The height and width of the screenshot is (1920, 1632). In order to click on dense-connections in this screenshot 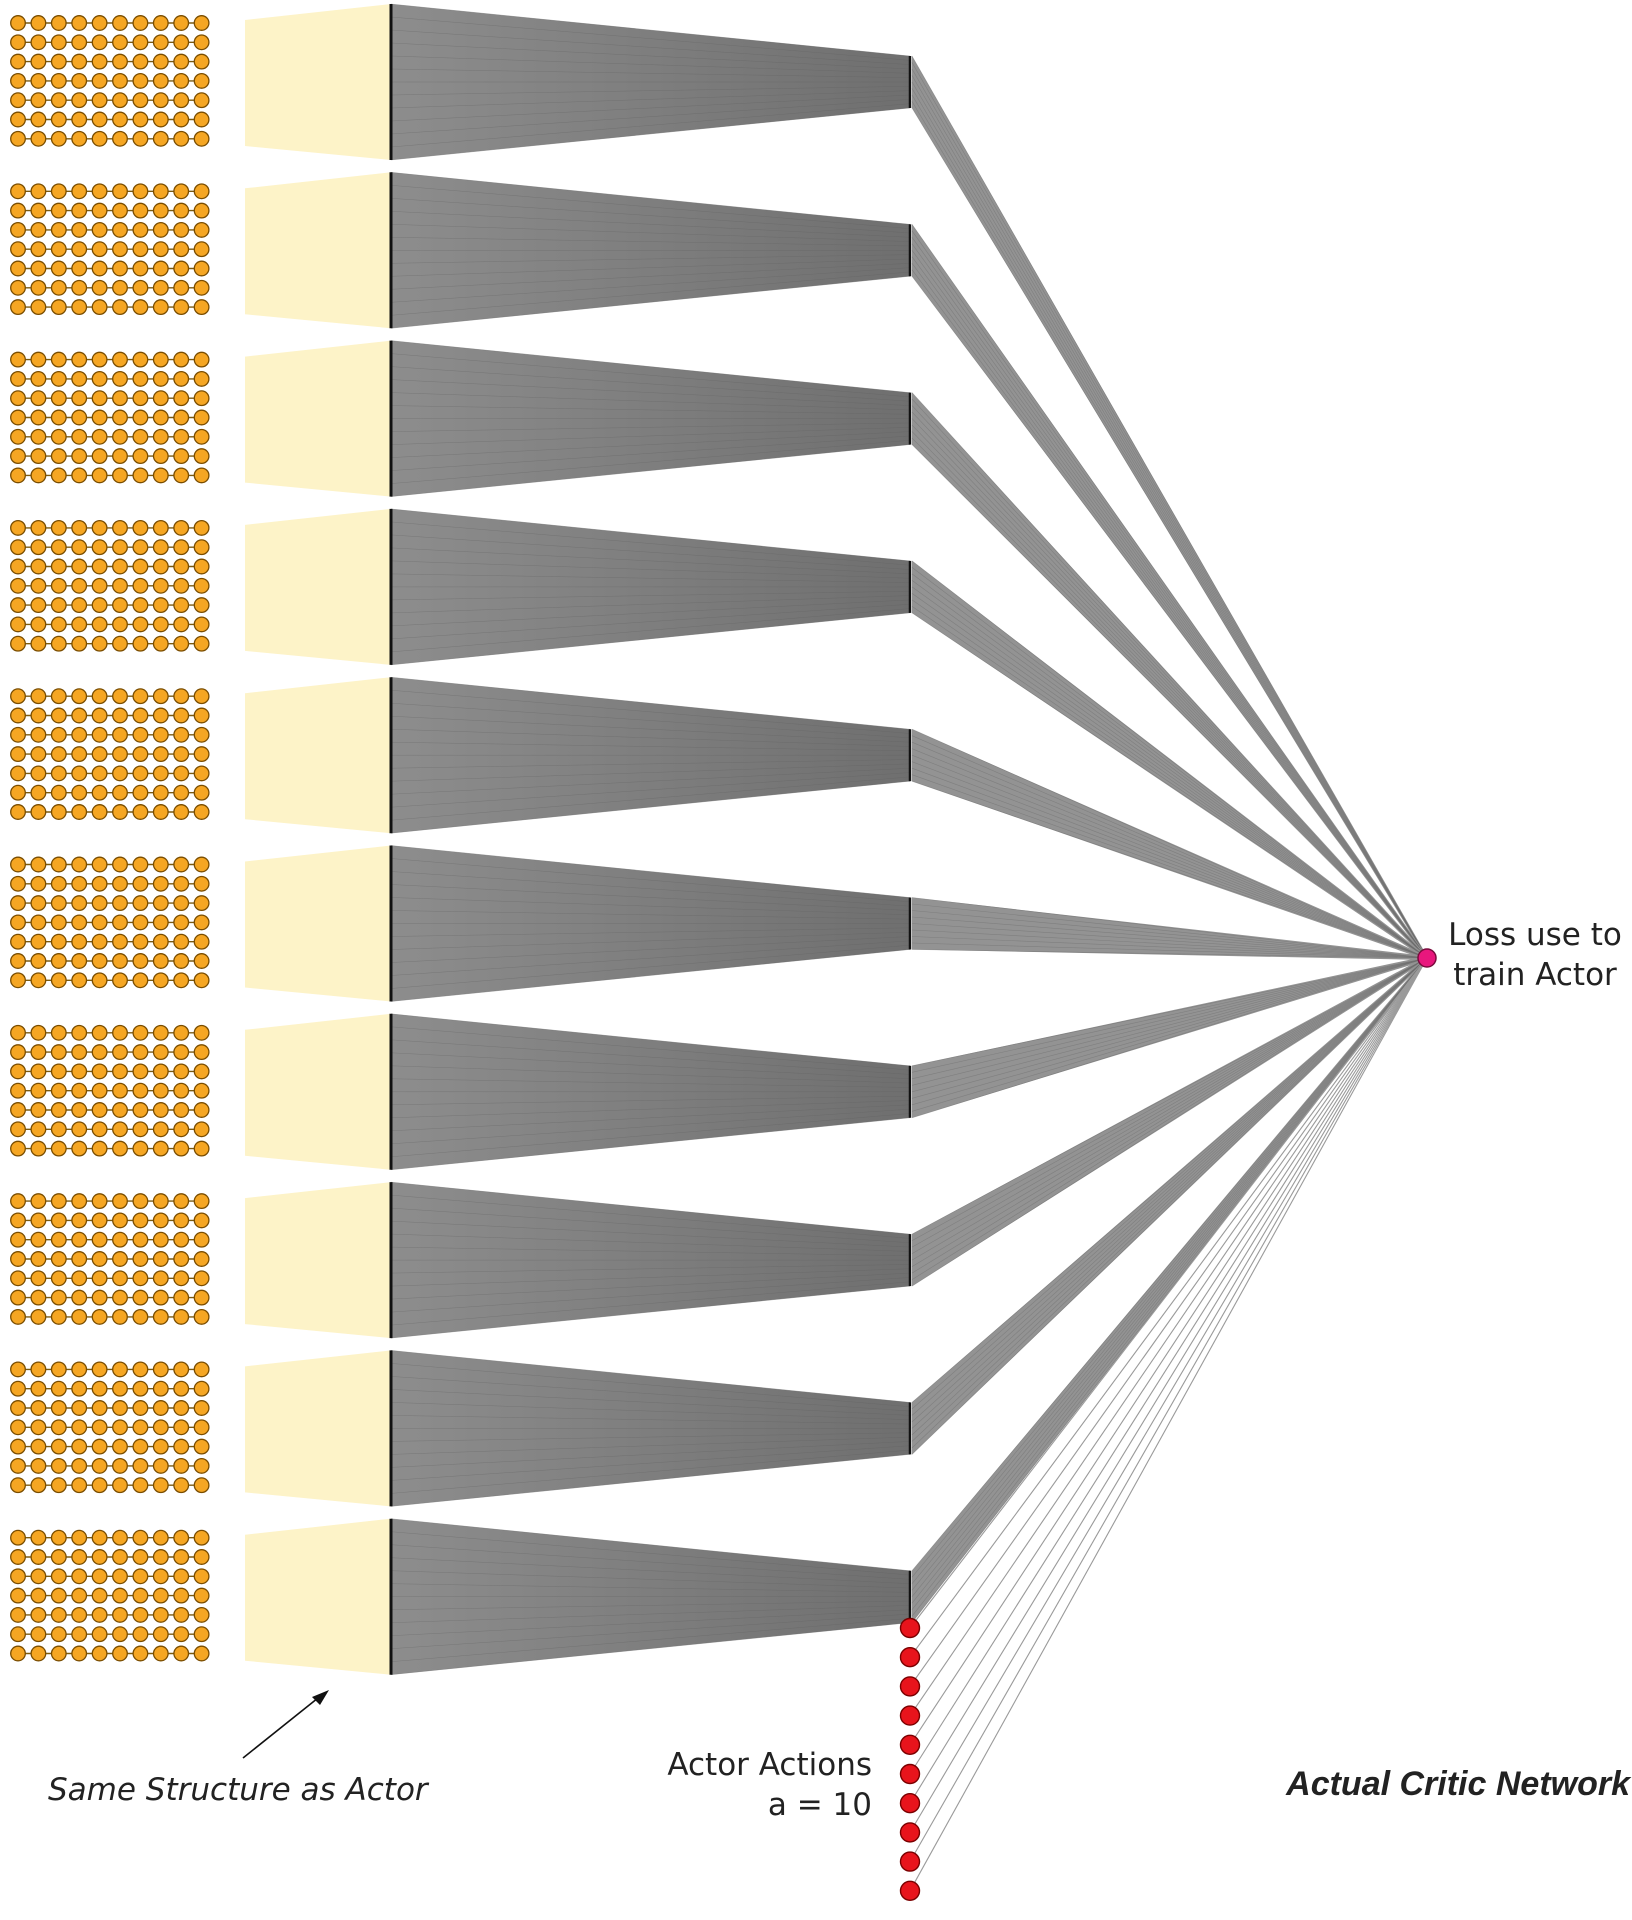, I will do `click(650, 1260)`.